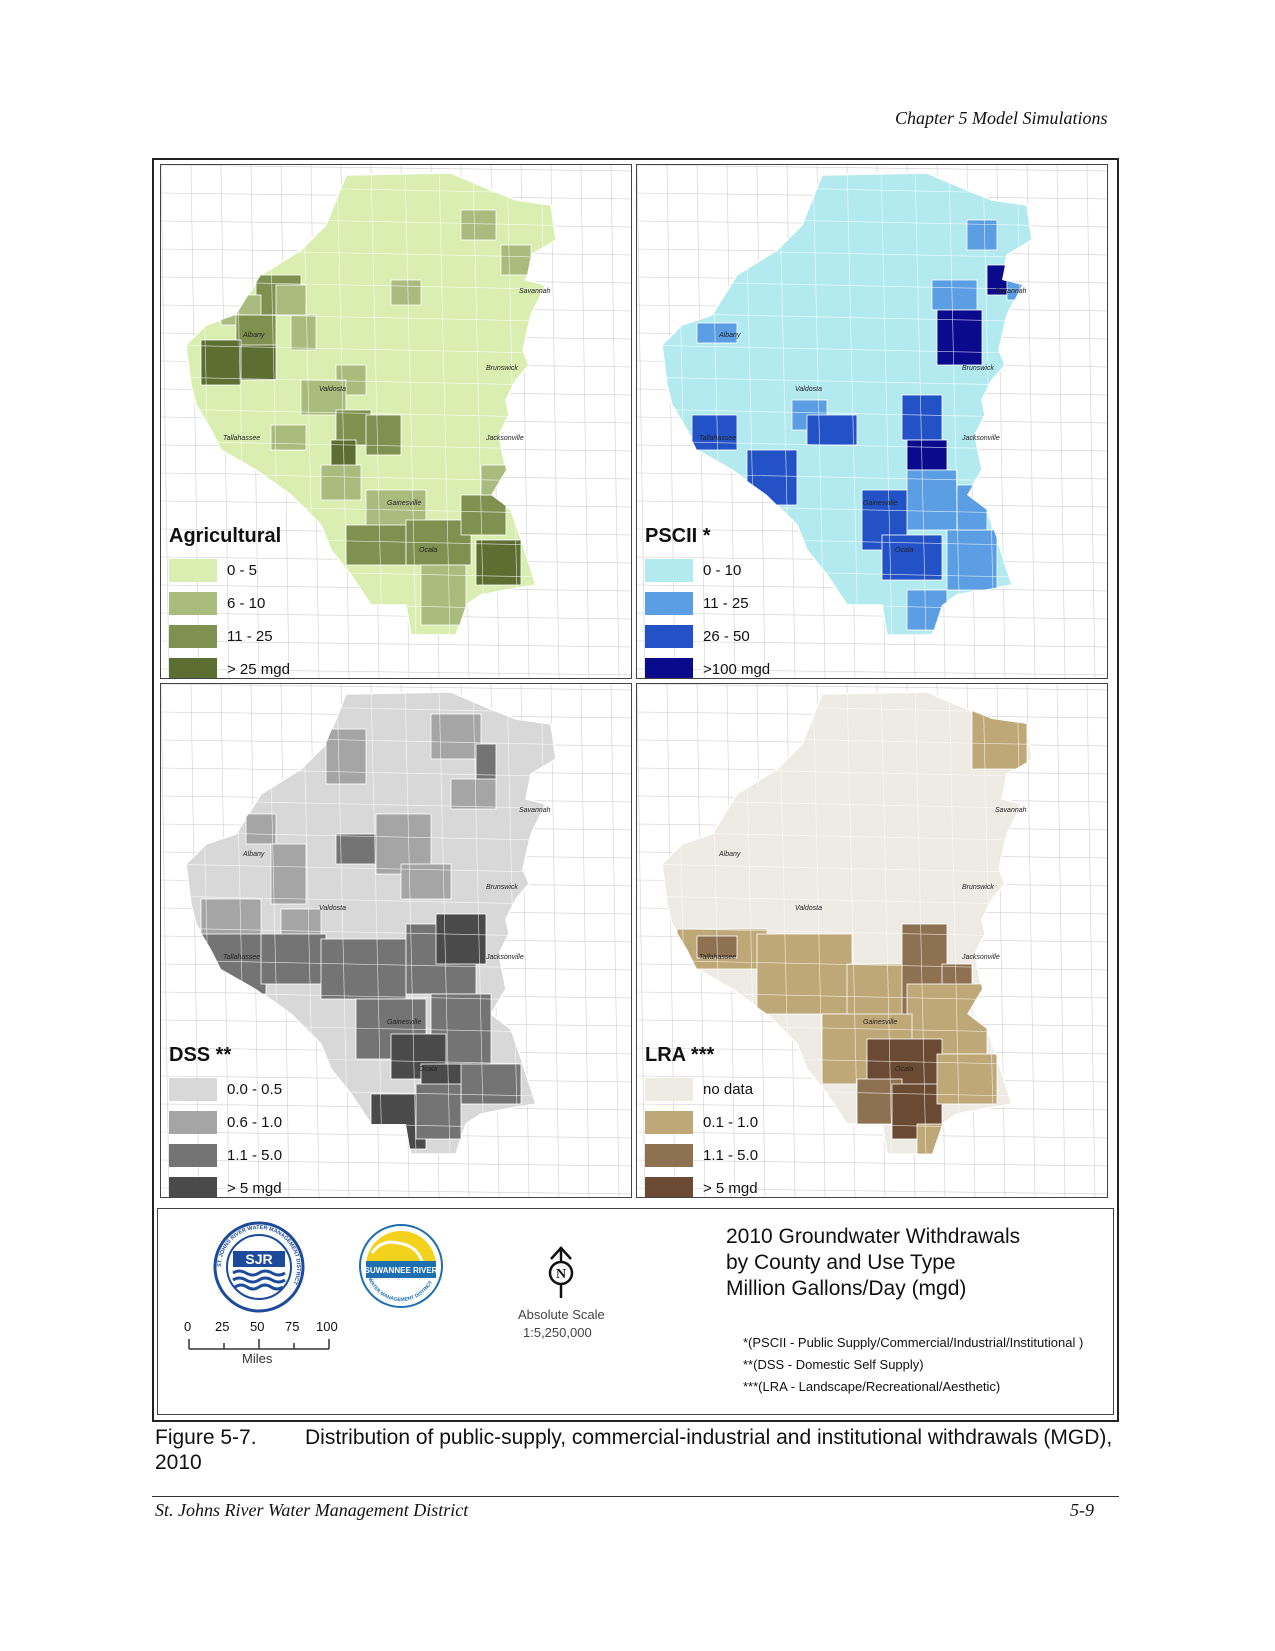 The height and width of the screenshot is (1651, 1275). I want to click on legend-item: 26 - 50, so click(707, 636).